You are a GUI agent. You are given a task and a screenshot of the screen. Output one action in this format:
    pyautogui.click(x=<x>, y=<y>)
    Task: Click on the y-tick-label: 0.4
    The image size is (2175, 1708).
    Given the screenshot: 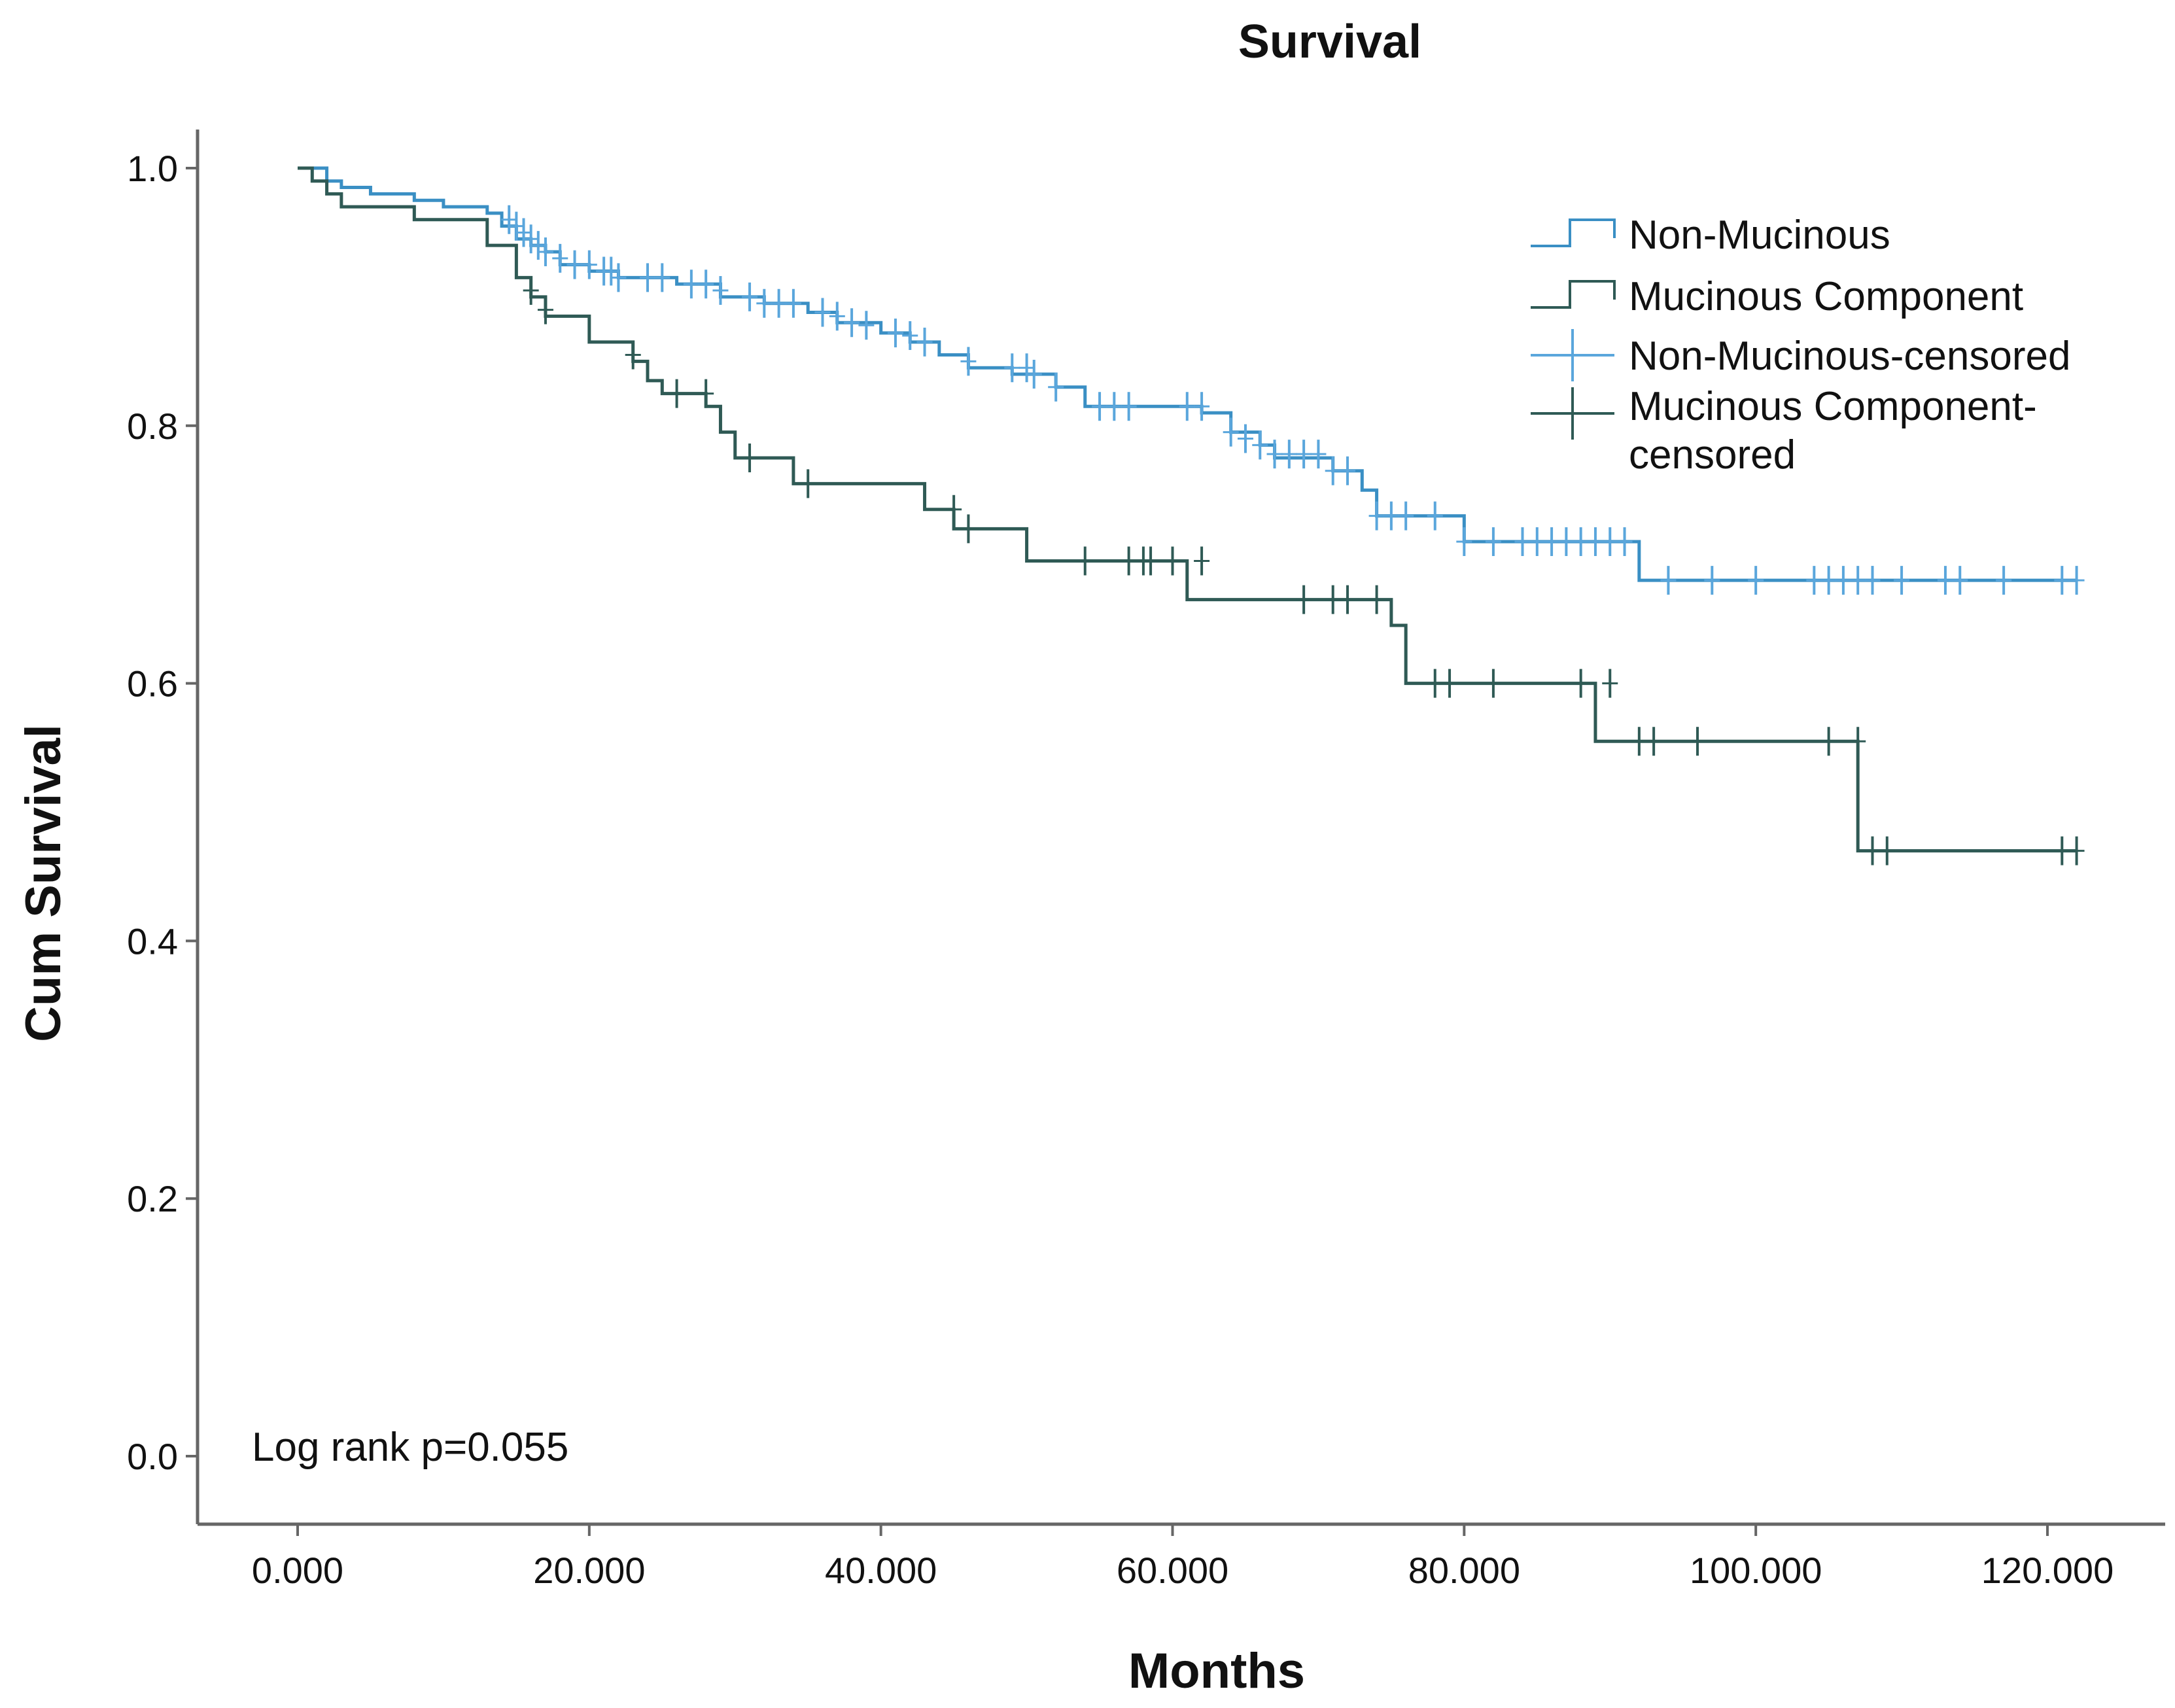 What is the action you would take?
    pyautogui.click(x=152, y=941)
    